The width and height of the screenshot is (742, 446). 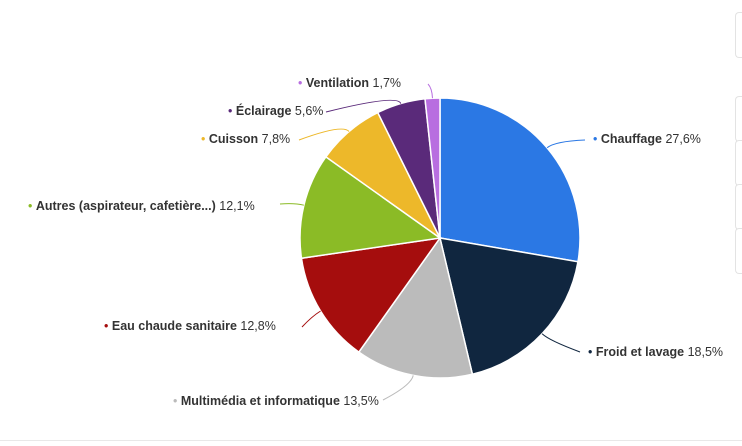 What do you see at coordinates (349, 83) in the screenshot?
I see `data-label-7: • Ventilation 1,7%` at bounding box center [349, 83].